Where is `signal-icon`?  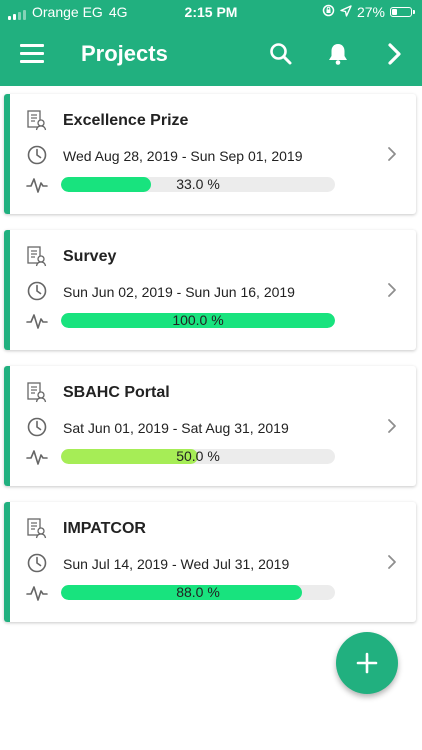
signal-icon is located at coordinates (17, 14).